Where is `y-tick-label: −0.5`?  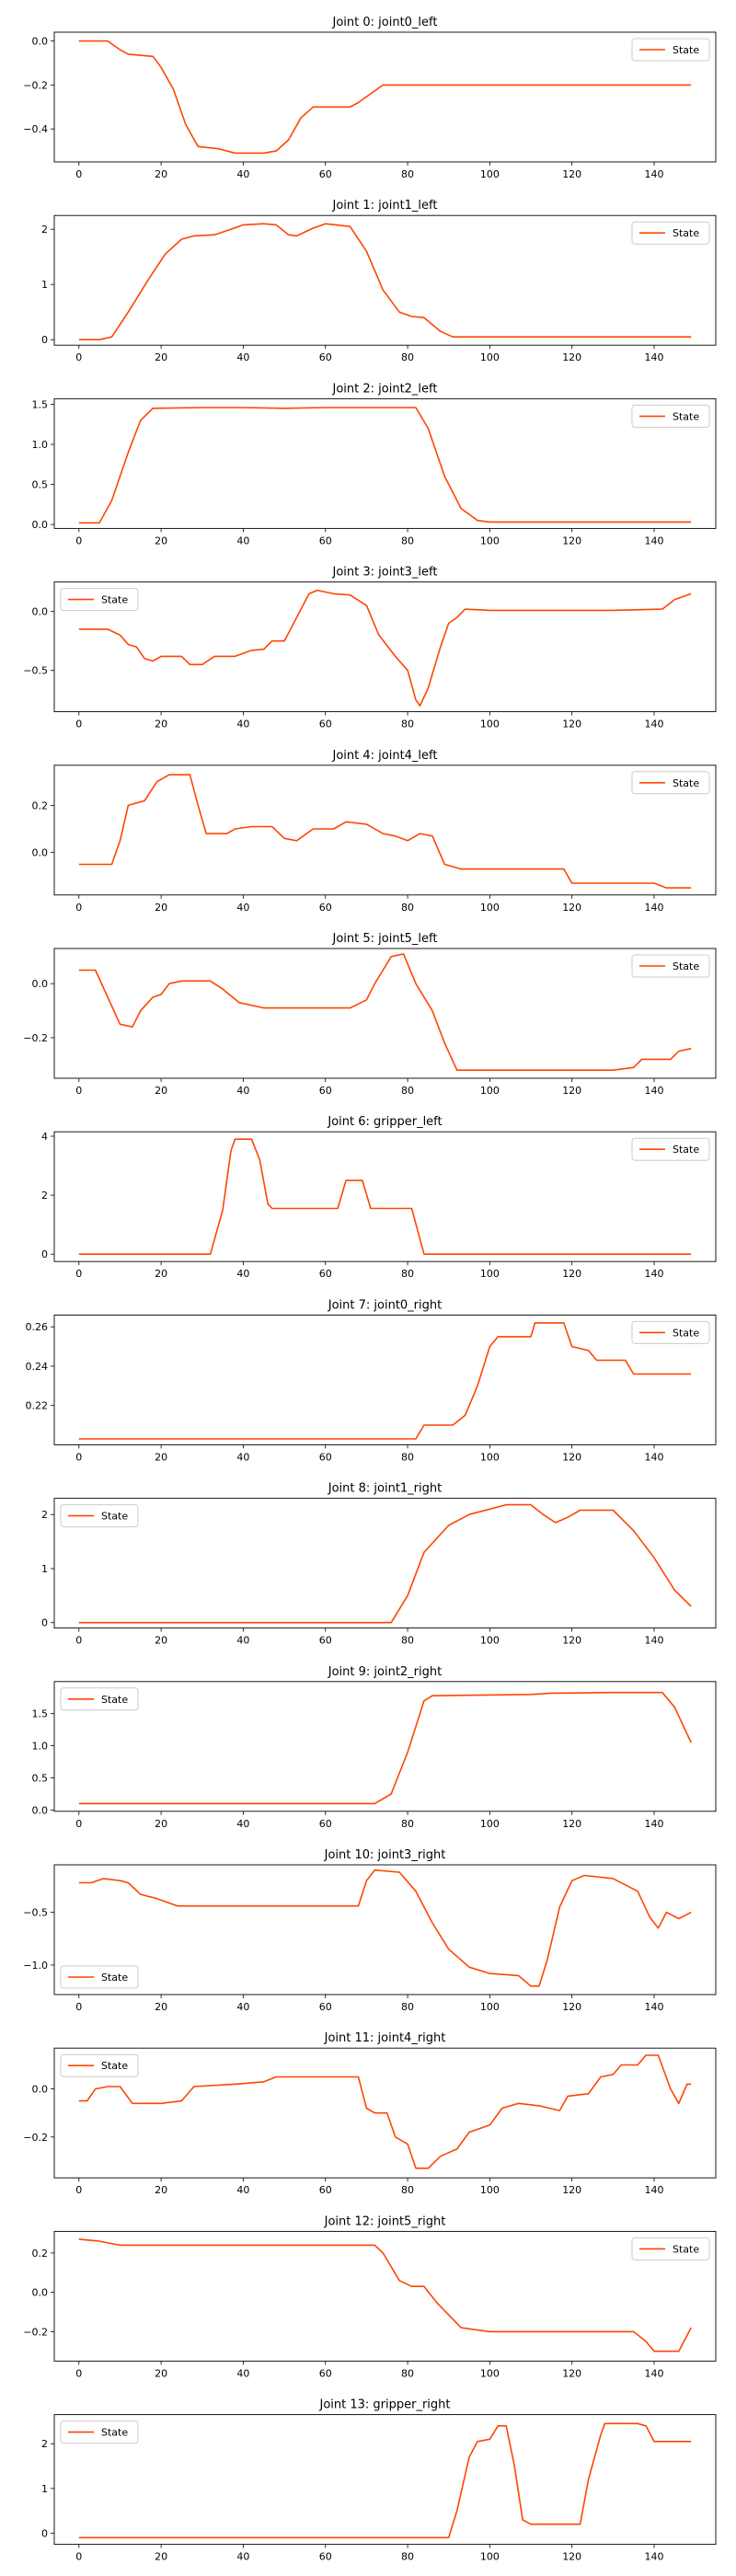 y-tick-label: −0.5 is located at coordinates (35, 1913).